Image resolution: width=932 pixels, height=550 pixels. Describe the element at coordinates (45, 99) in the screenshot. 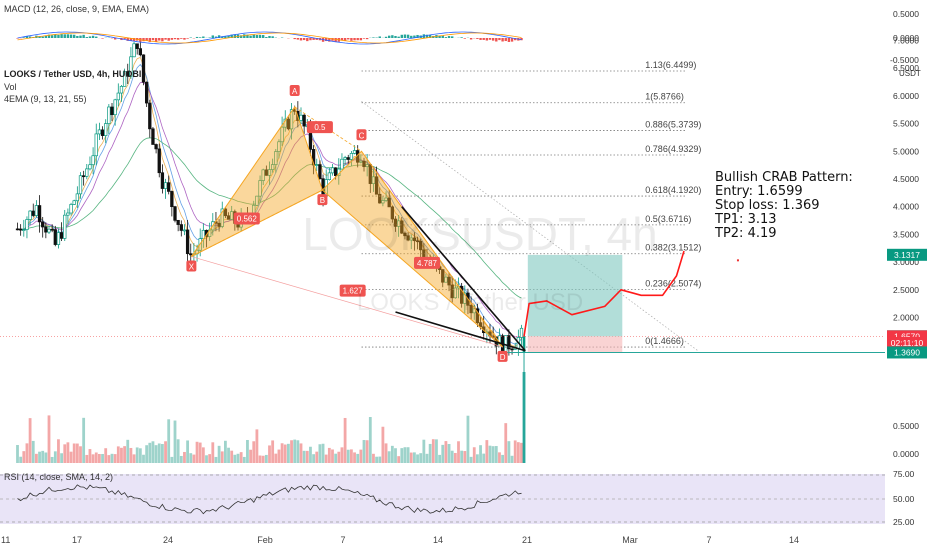

I see `ema-indicator-label: 4EMA (9, 13, 21, 55)` at that location.